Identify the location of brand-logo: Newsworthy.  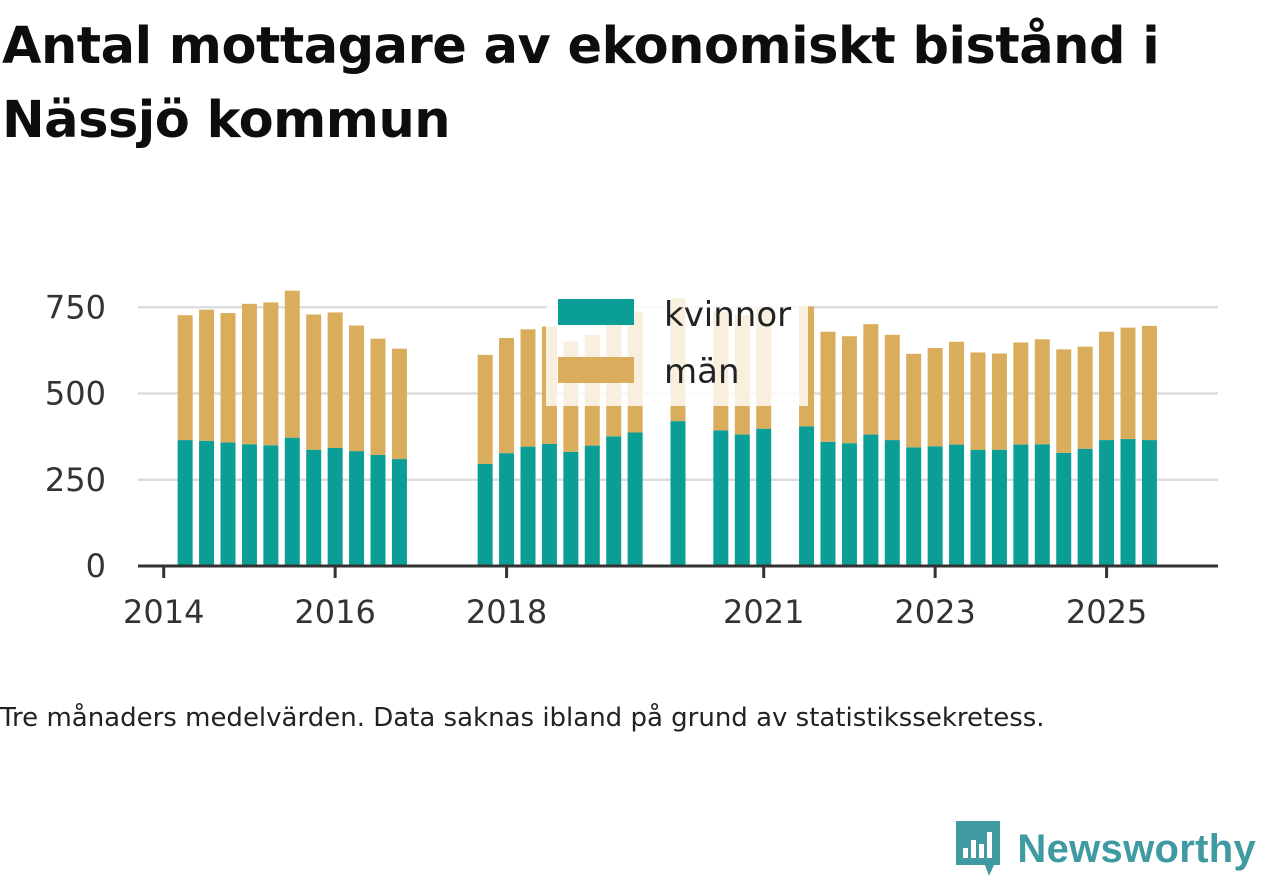
(1104, 849).